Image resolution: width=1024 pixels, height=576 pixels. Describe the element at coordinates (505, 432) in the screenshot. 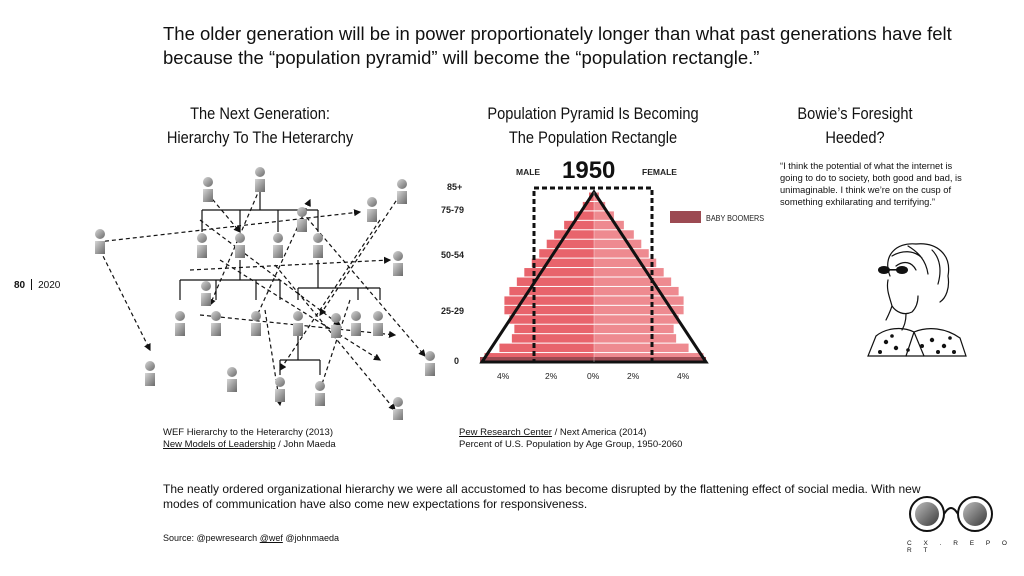

I see `pew-research-link: Pew Research Center` at that location.